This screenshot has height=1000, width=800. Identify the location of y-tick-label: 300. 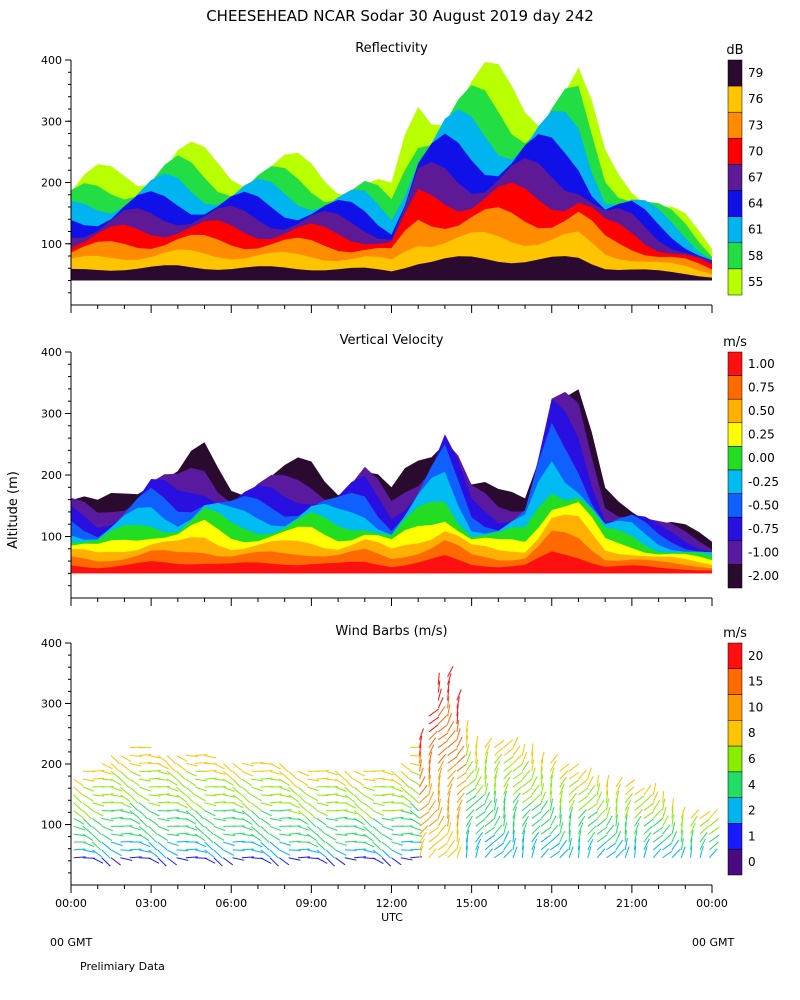
(51, 704).